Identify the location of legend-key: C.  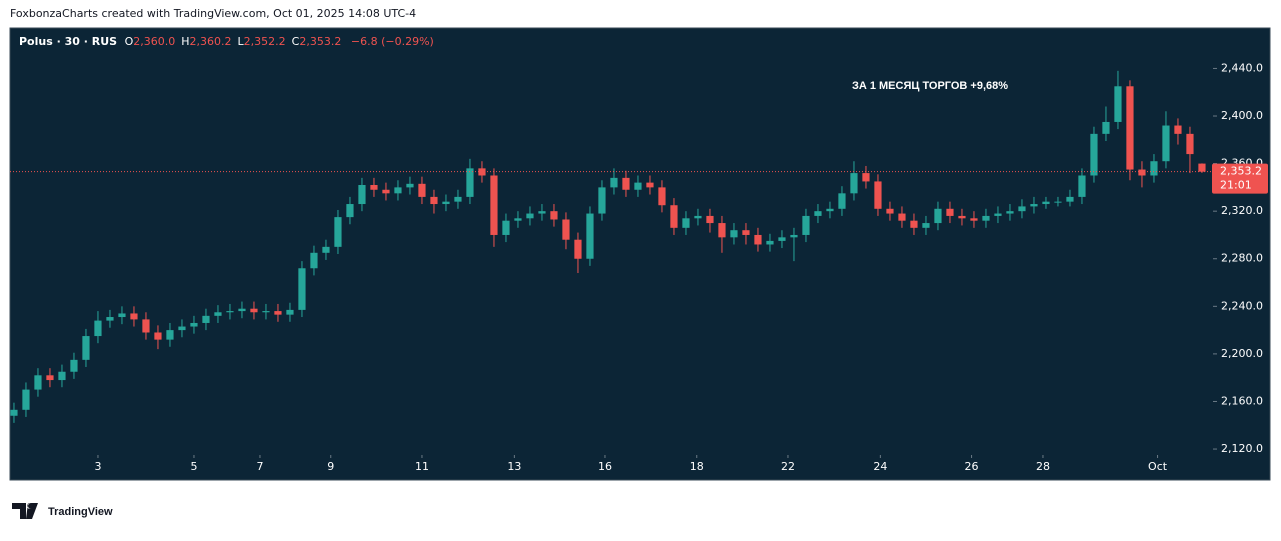
(296, 41).